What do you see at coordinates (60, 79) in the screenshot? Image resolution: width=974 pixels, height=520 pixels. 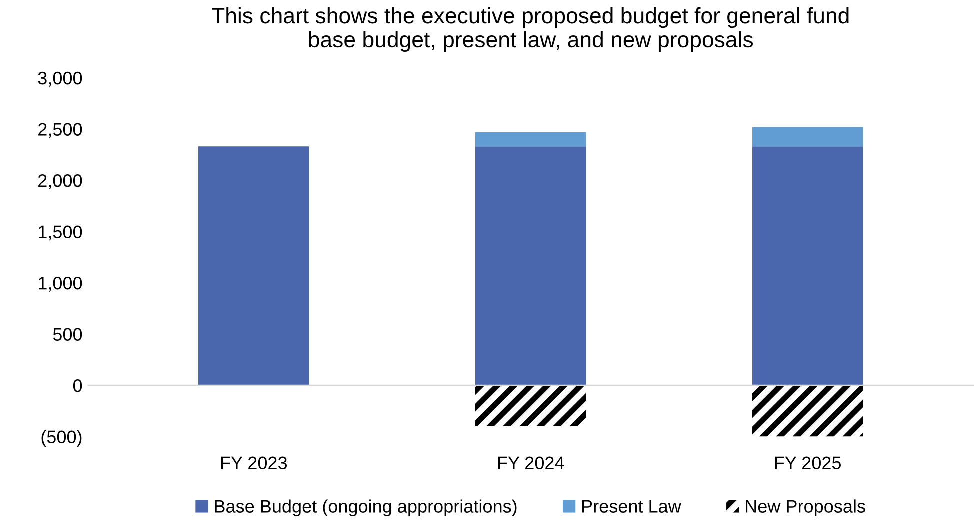 I see `y-tick-label: 3,000` at bounding box center [60, 79].